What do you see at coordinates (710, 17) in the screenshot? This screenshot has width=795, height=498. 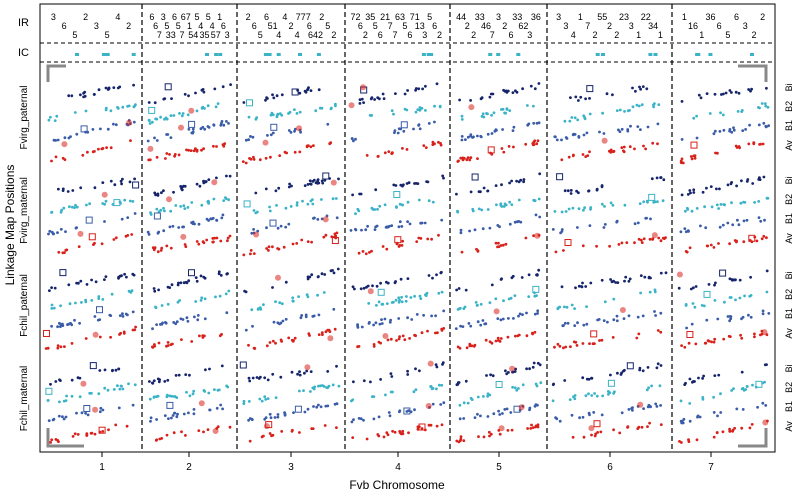 I see `ir-label: 36` at bounding box center [710, 17].